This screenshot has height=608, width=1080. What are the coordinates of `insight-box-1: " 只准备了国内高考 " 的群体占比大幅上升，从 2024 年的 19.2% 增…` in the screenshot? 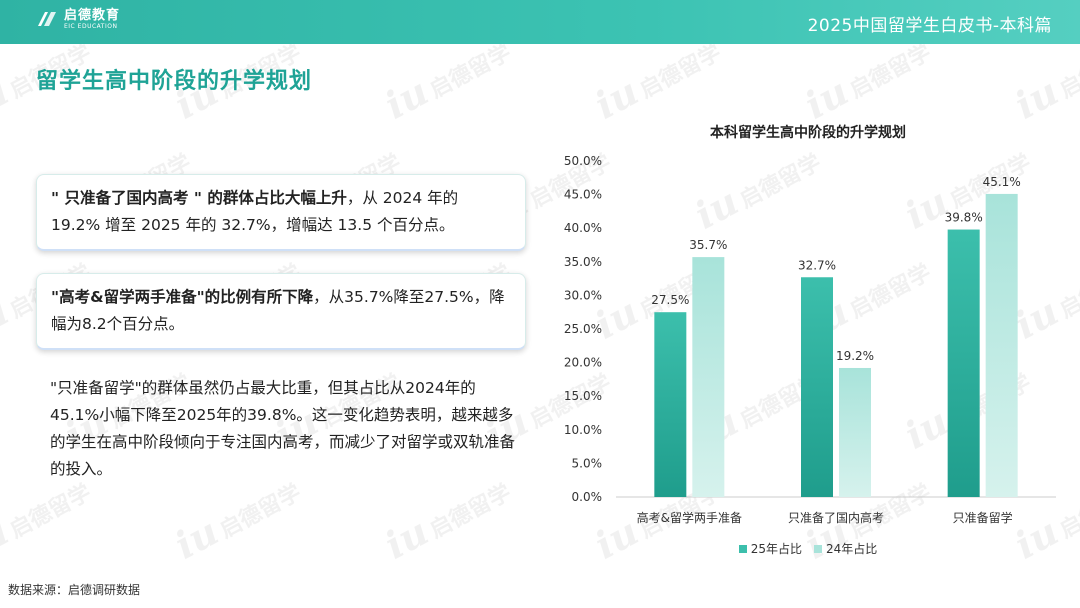 It's located at (281, 212).